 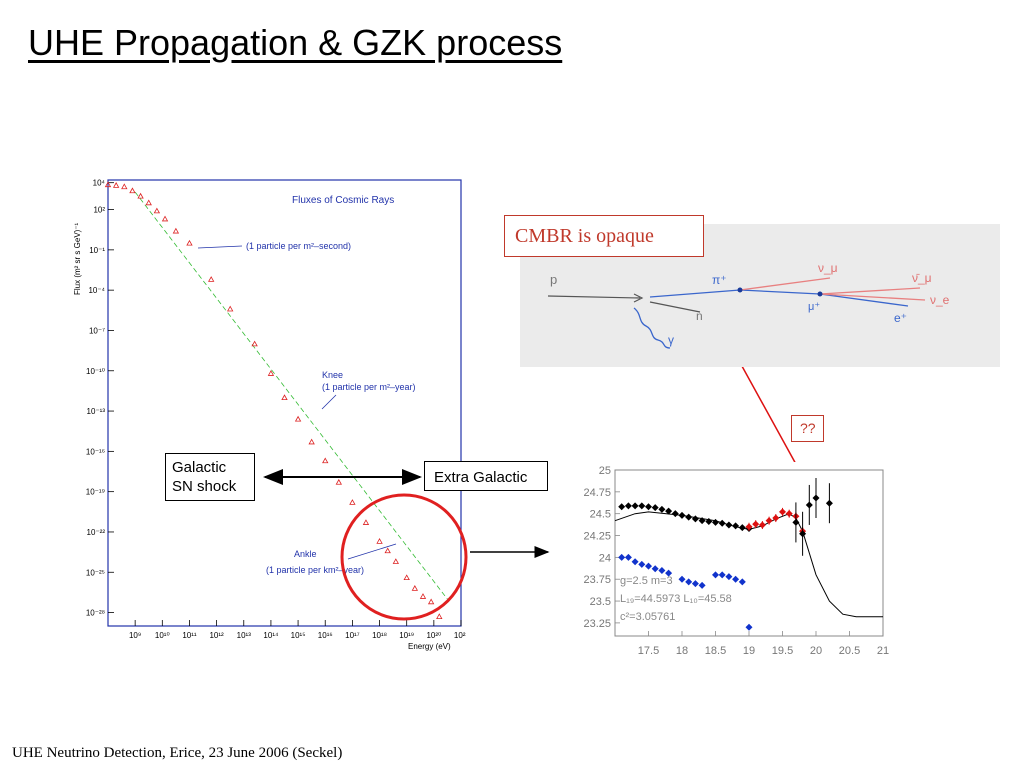 I want to click on galactic-label-line1: Galactic, so click(x=199, y=467).